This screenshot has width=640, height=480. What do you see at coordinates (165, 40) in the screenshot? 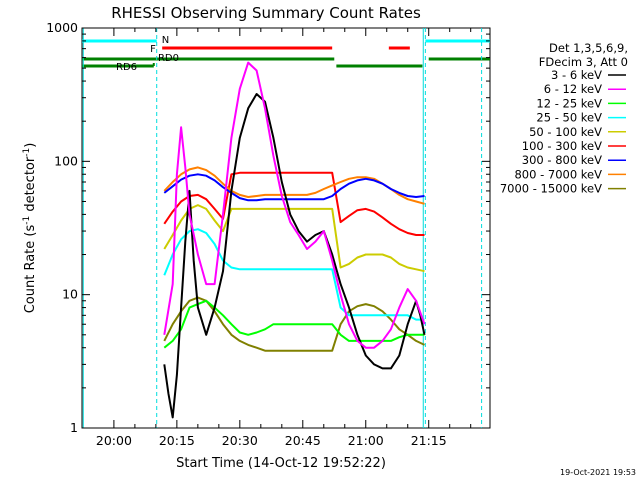
I see `night-label: N` at bounding box center [165, 40].